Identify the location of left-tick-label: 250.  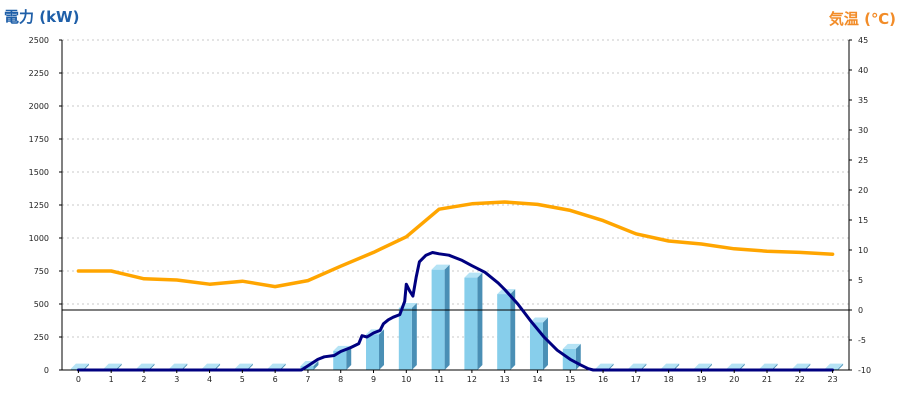
(41, 337).